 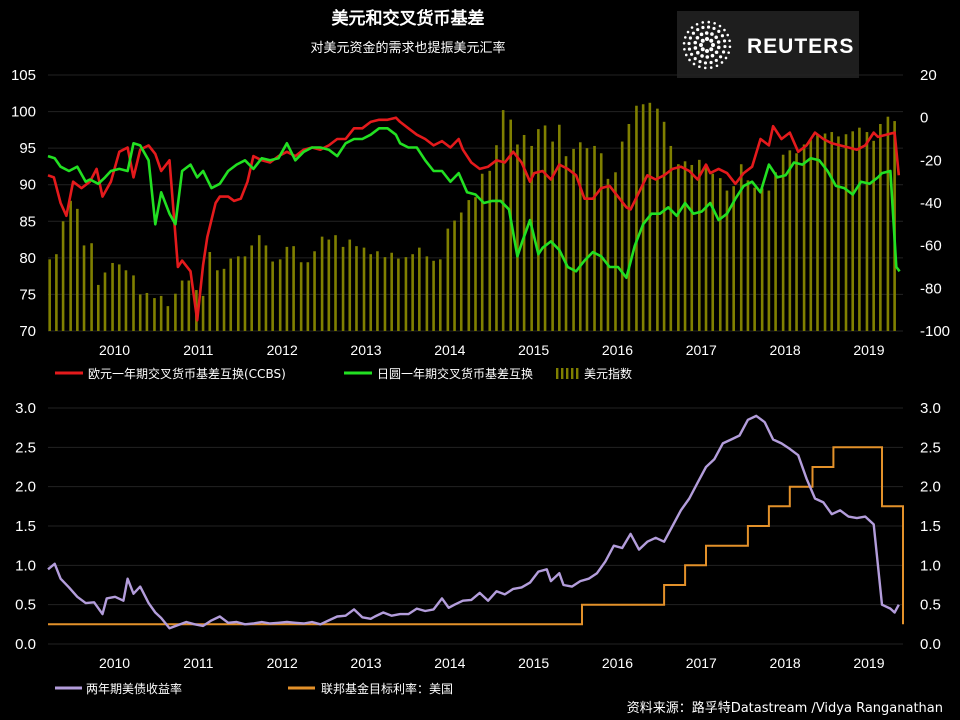 What do you see at coordinates (800, 46) in the screenshot?
I see `logo-wordmark: REUTERS` at bounding box center [800, 46].